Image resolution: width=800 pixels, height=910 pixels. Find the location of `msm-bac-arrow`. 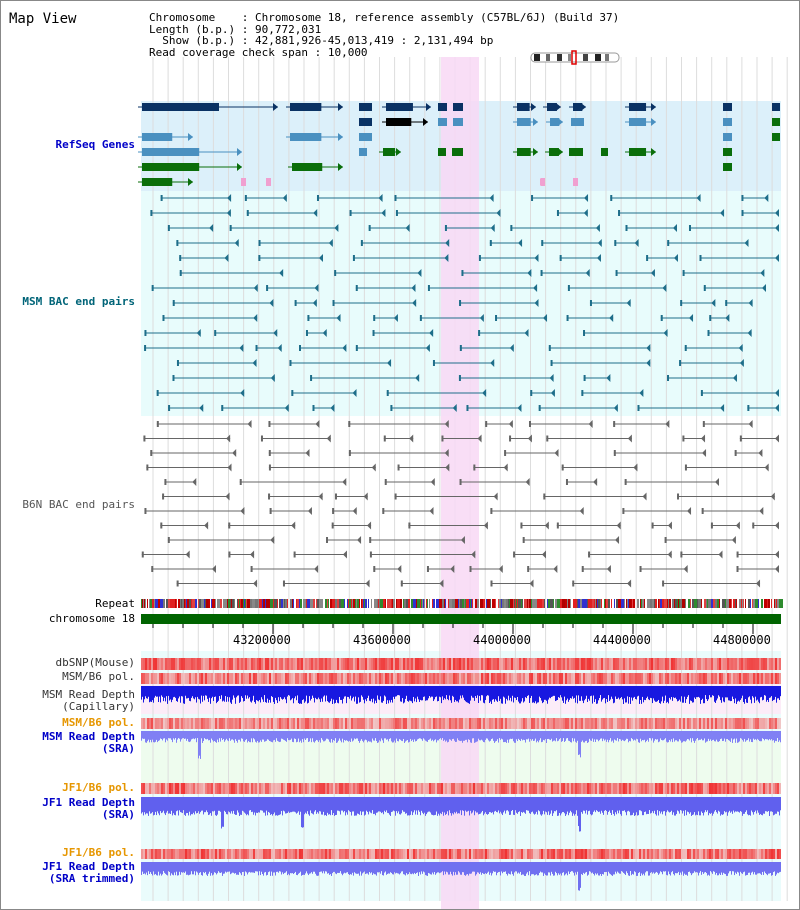

msm-bac-arrow is located at coordinates (446, 258).